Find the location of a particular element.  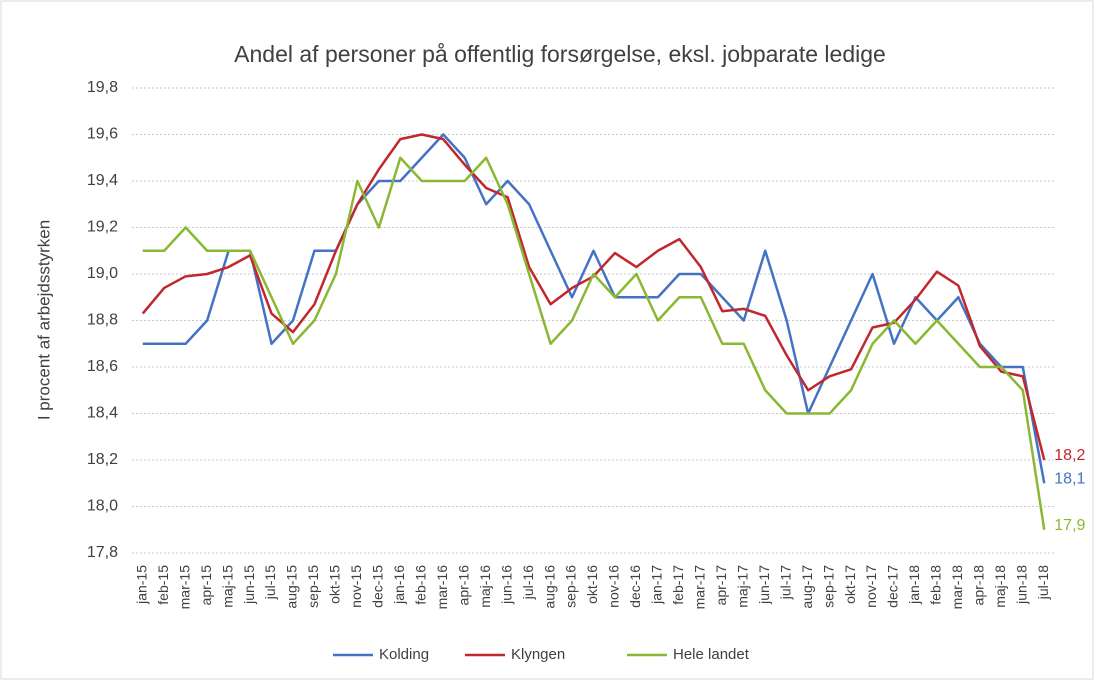

x-tick-label: aug-17 is located at coordinates (807, 587).